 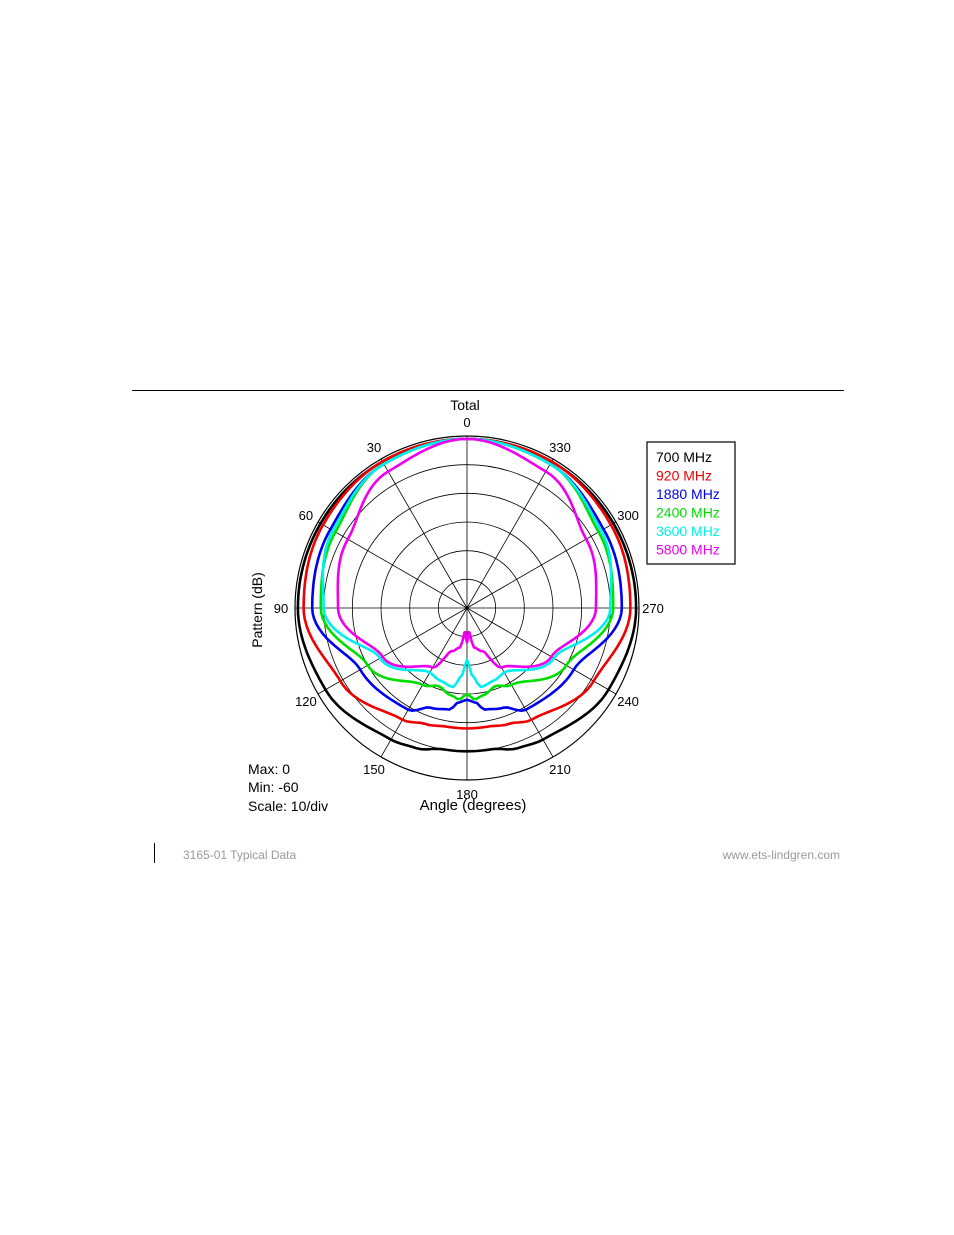 What do you see at coordinates (781, 855) in the screenshot?
I see `footer-website: www.ets-lindgren.com` at bounding box center [781, 855].